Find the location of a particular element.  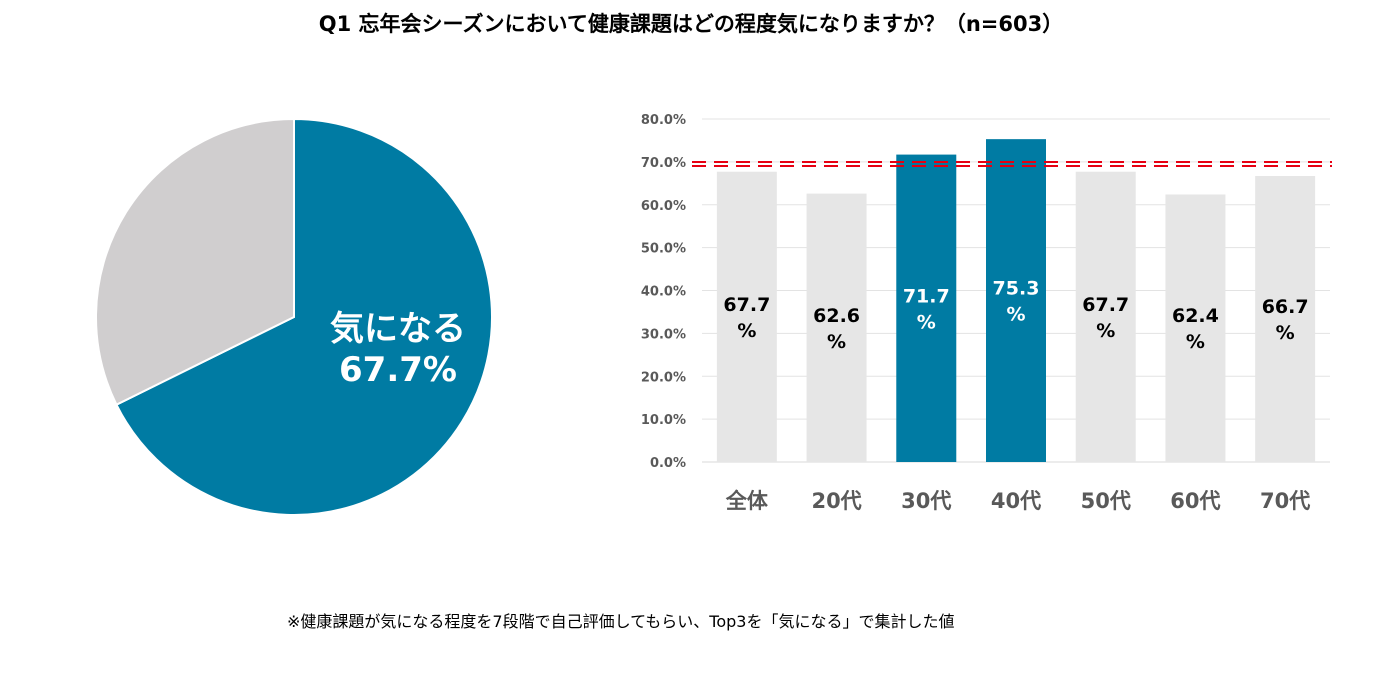

y-tick-label: 60.0% is located at coordinates (663, 206).